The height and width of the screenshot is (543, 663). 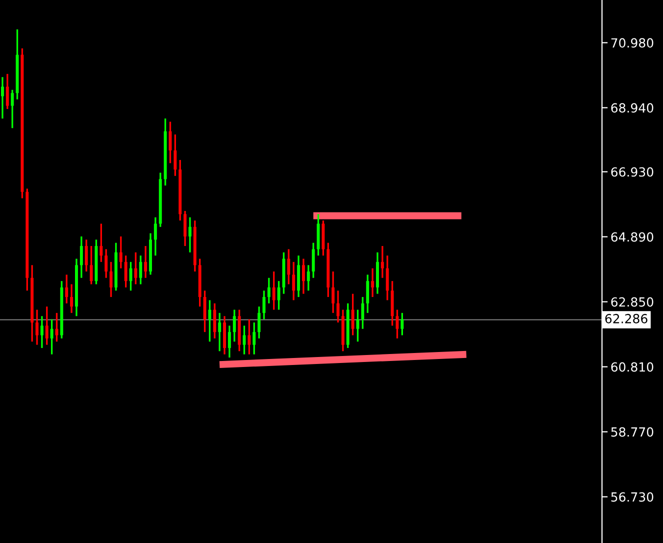 What do you see at coordinates (632, 432) in the screenshot?
I see `y-tick-label: 58.770` at bounding box center [632, 432].